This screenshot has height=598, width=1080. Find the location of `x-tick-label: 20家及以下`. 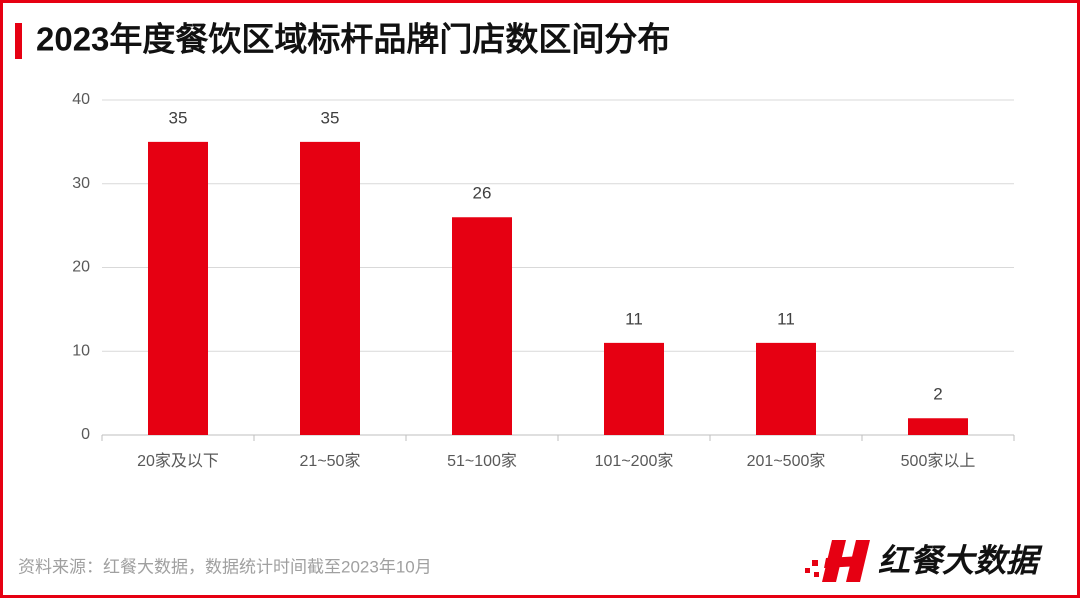

x-tick-label: 20家及以下 is located at coordinates (178, 461).